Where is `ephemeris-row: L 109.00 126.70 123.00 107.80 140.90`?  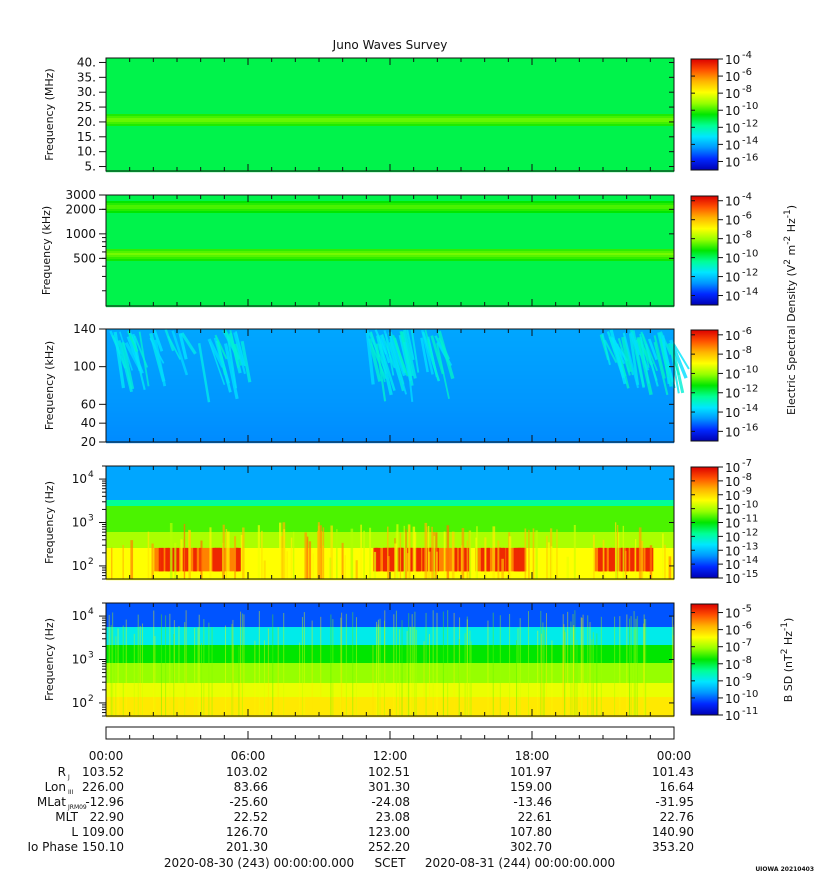
ephemeris-row: L 109.00 126.70 123.00 107.80 140.90 is located at coordinates (382, 832).